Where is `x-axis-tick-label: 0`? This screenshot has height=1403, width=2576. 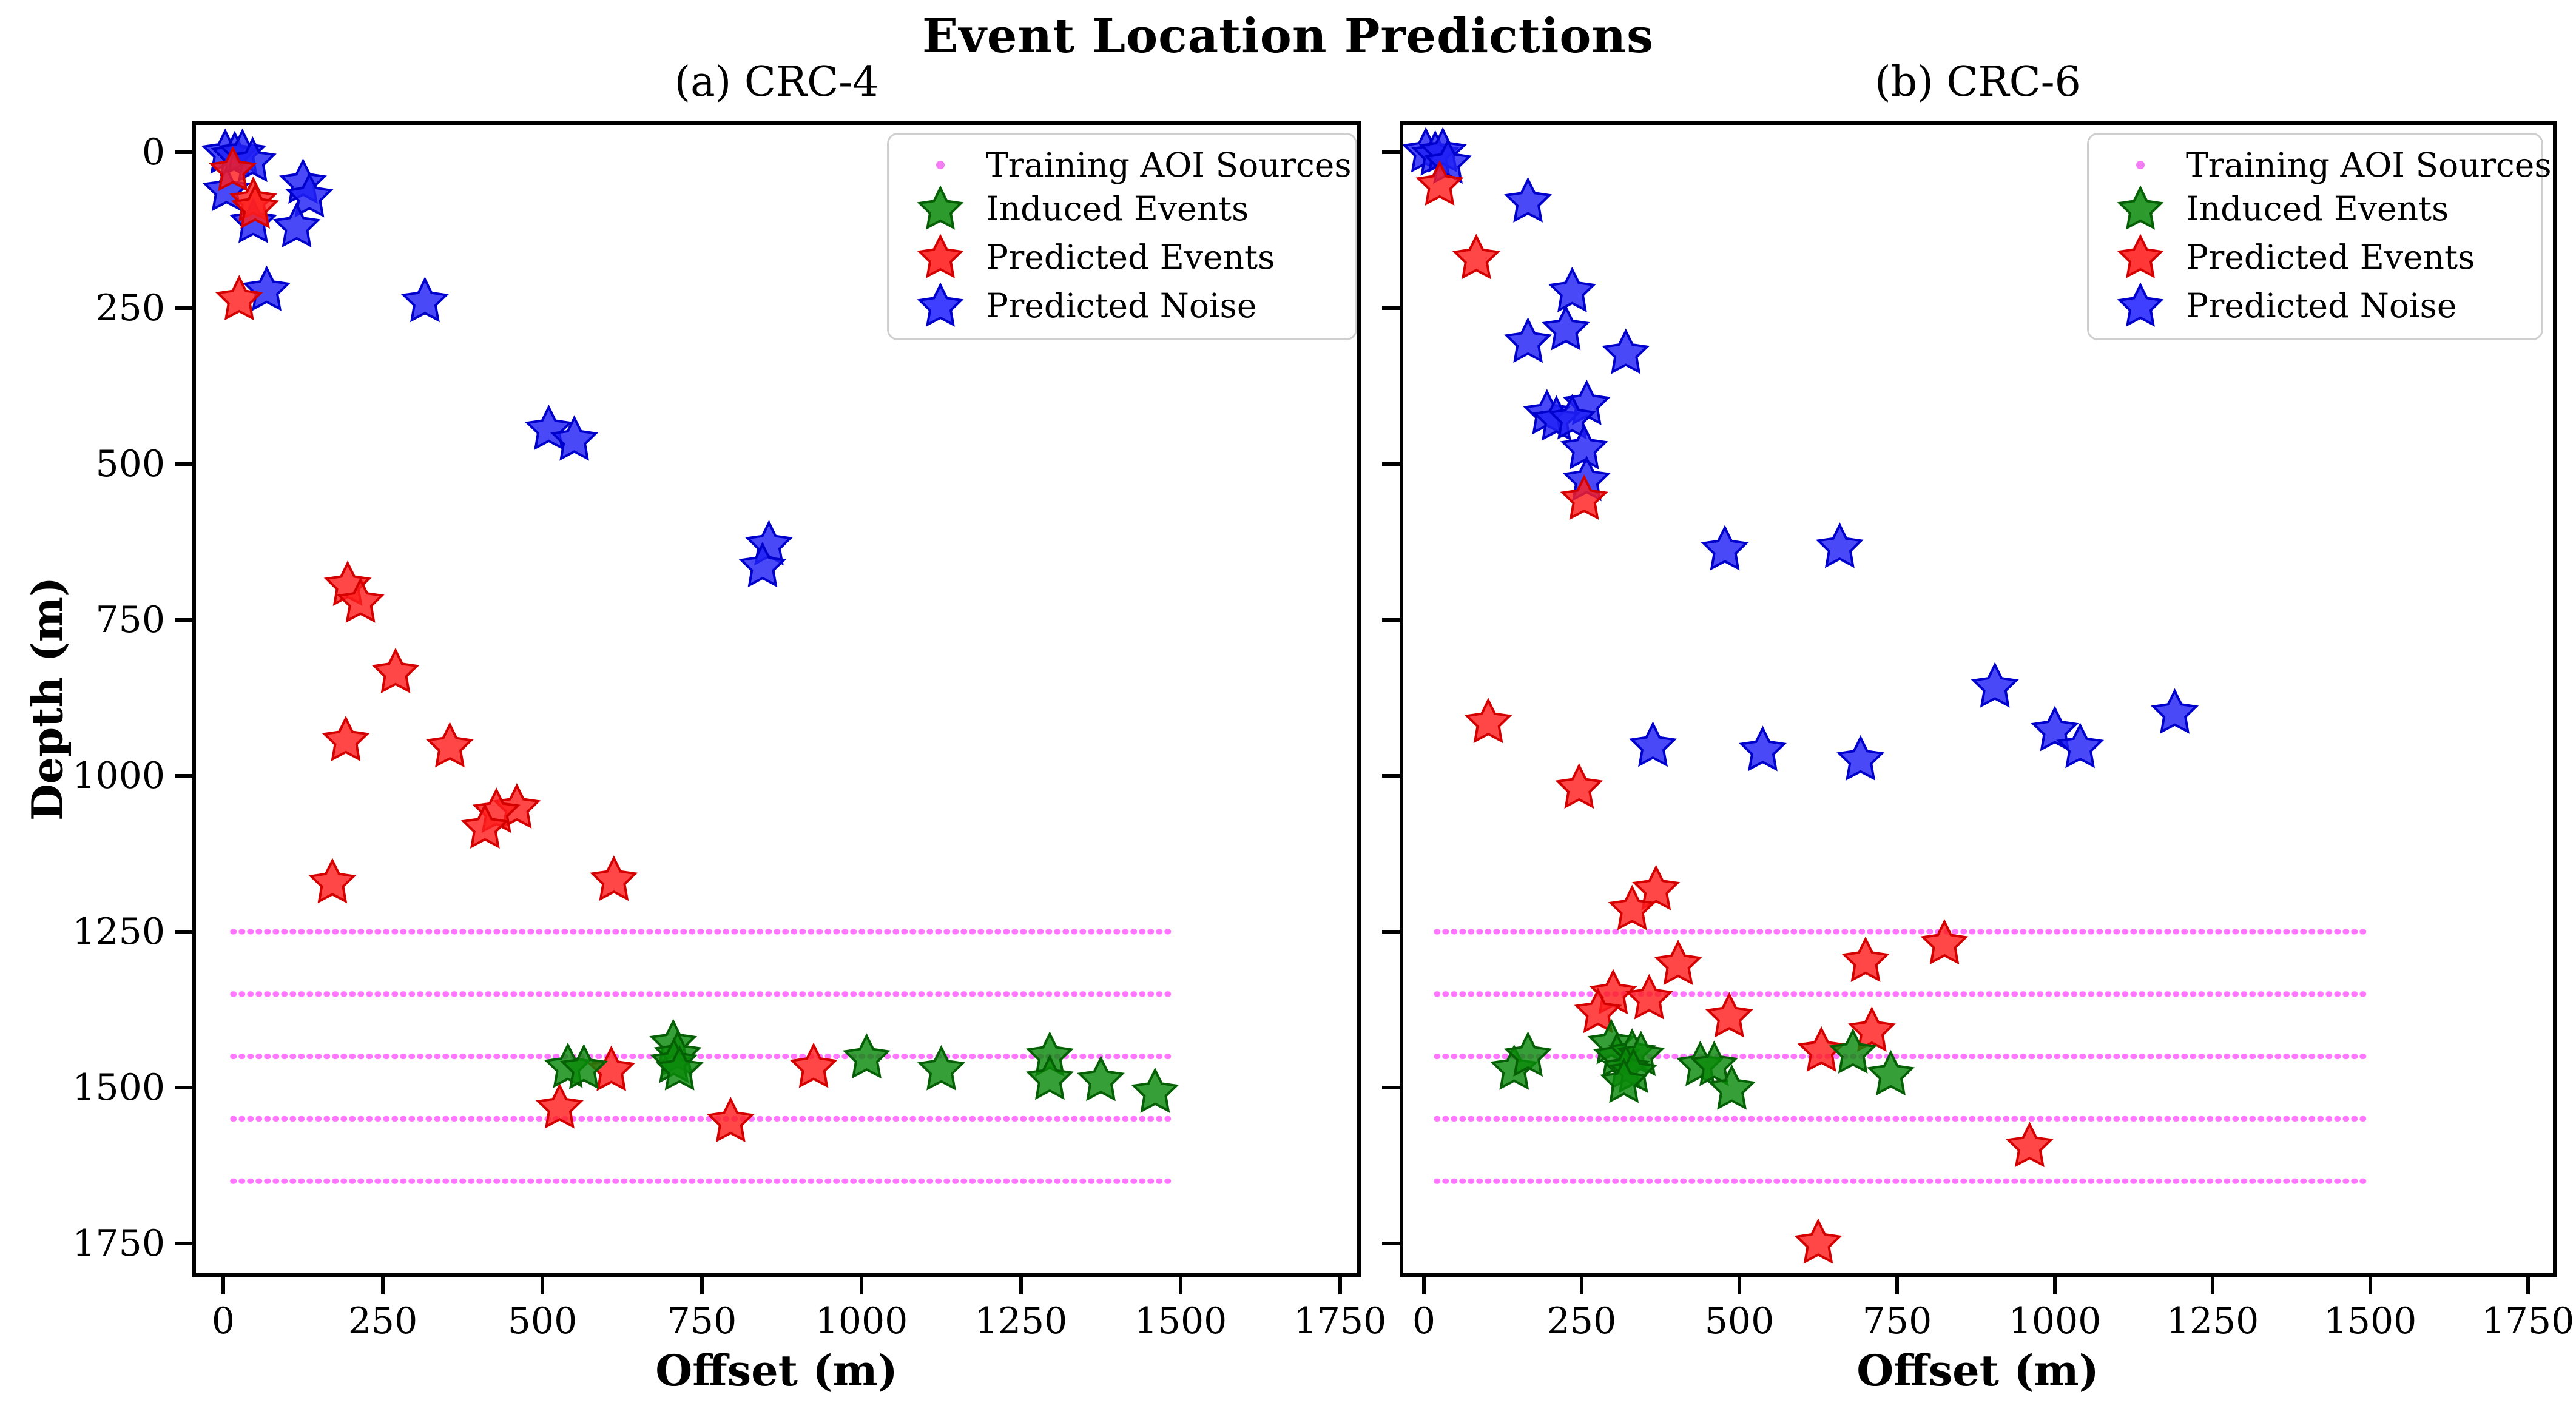
x-axis-tick-label: 0 is located at coordinates (1424, 1321).